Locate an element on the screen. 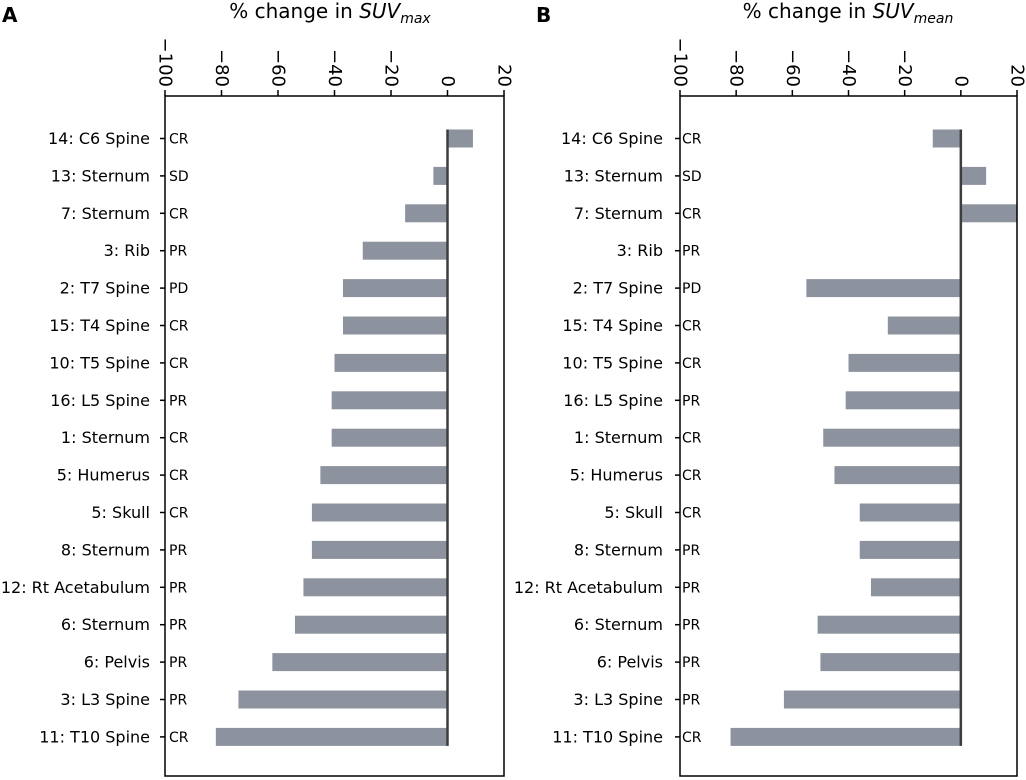 The width and height of the screenshot is (1026, 780). panel-a-xtick-label: 0 is located at coordinates (447, 81).